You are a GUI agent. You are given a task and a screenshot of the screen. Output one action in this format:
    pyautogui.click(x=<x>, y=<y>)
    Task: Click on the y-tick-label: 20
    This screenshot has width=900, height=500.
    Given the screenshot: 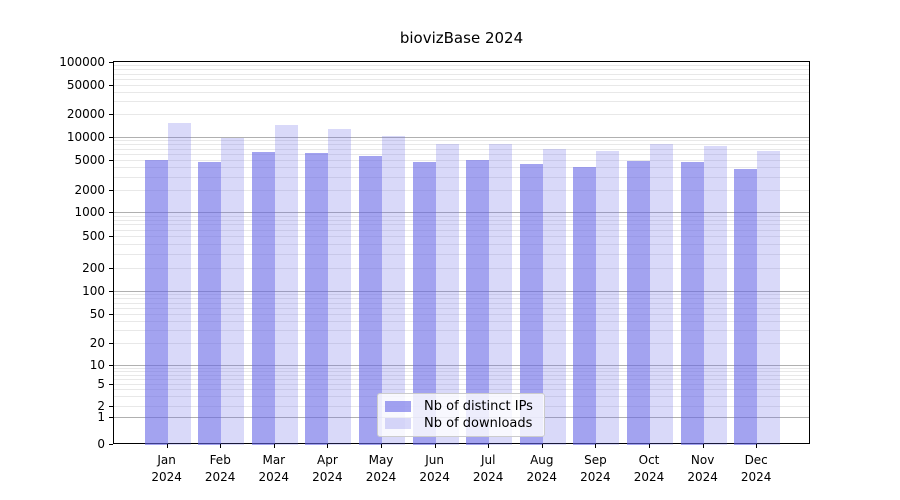 What is the action you would take?
    pyautogui.click(x=97, y=343)
    